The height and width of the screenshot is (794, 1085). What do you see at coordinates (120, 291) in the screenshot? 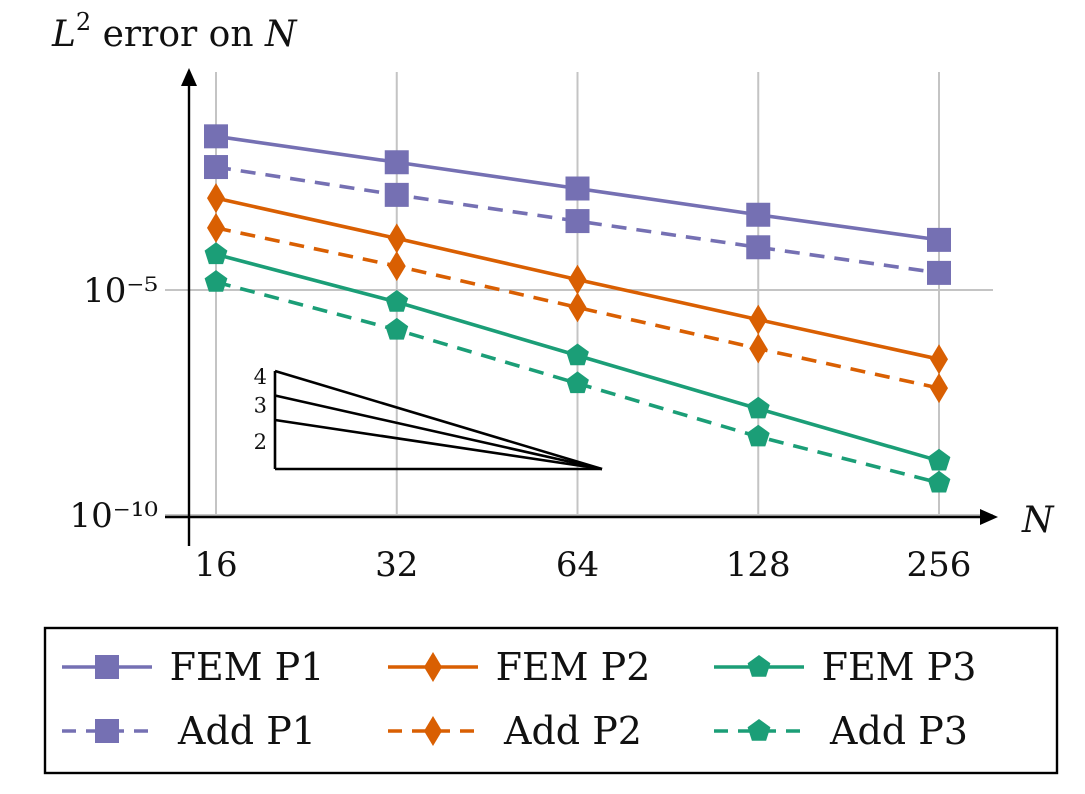
I see `y-tick-label-0: 10⁻⁵` at bounding box center [120, 291].